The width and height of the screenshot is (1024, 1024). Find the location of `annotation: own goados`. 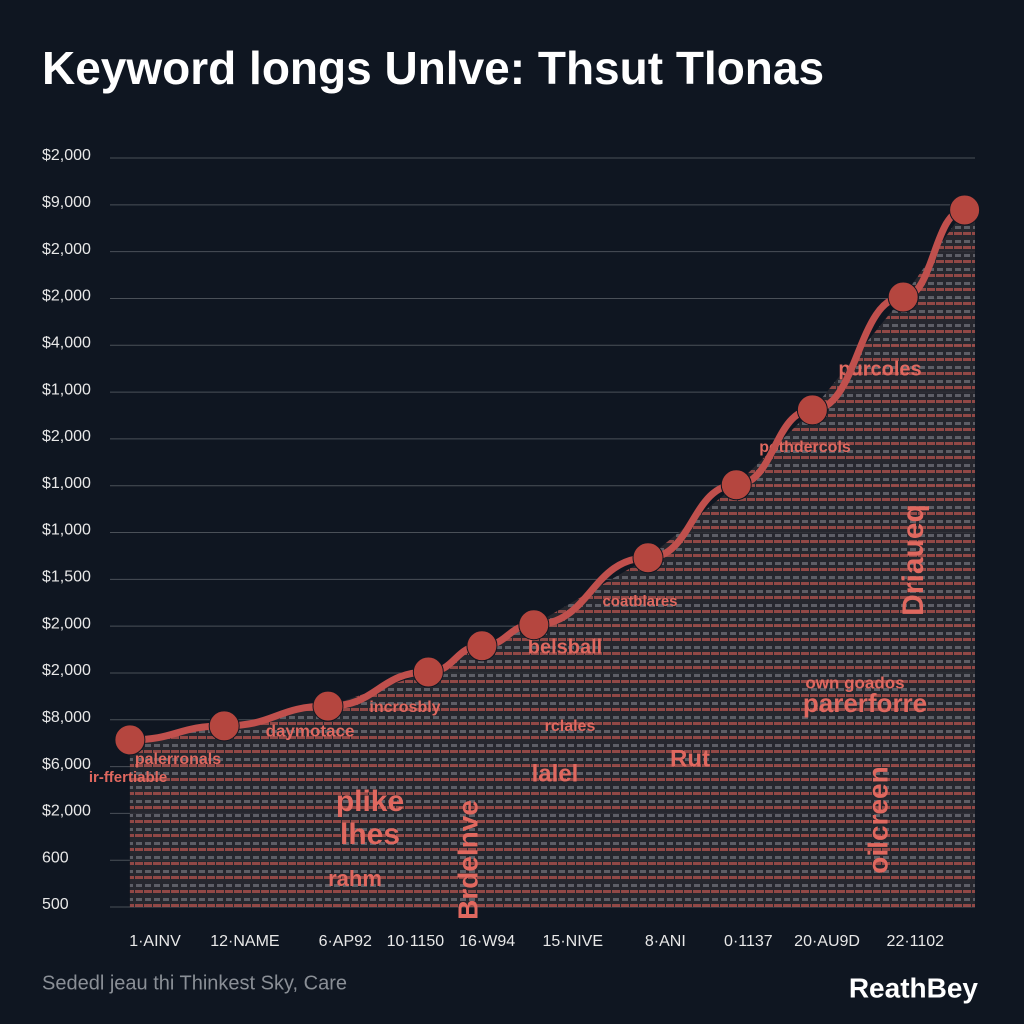

annotation: own goados is located at coordinates (854, 682).